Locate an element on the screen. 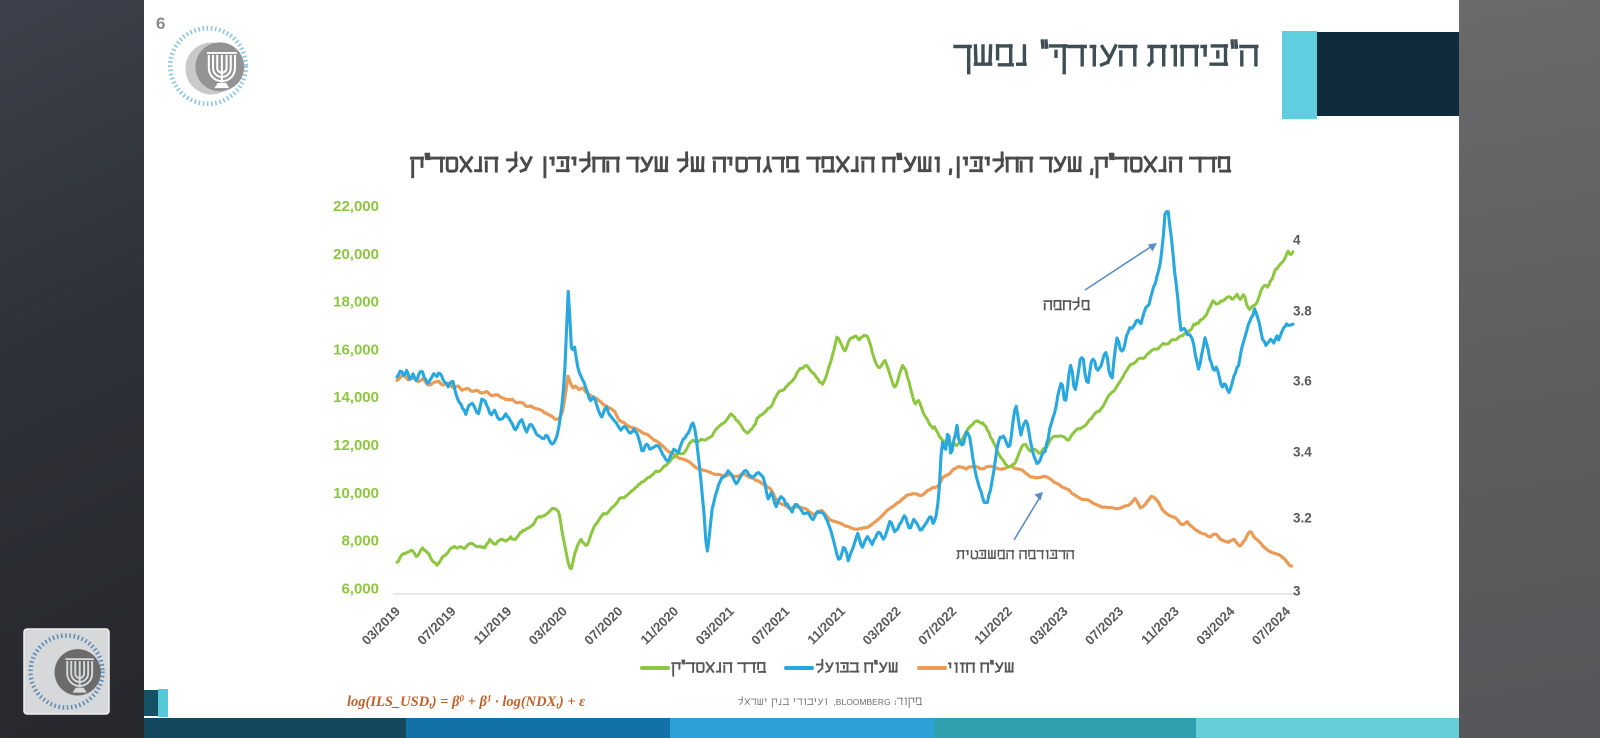 The image size is (1600, 738). svg-text: 07/2021 is located at coordinates (770, 626).